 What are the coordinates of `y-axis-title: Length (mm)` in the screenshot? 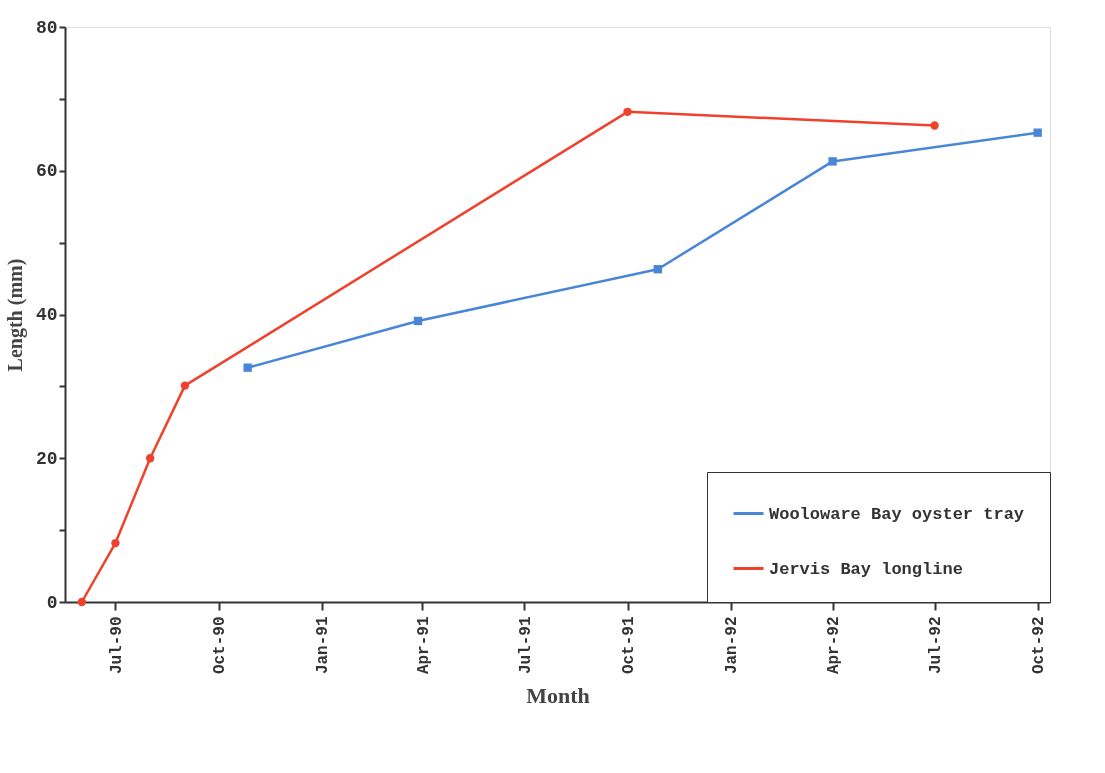 It's located at (15, 315).